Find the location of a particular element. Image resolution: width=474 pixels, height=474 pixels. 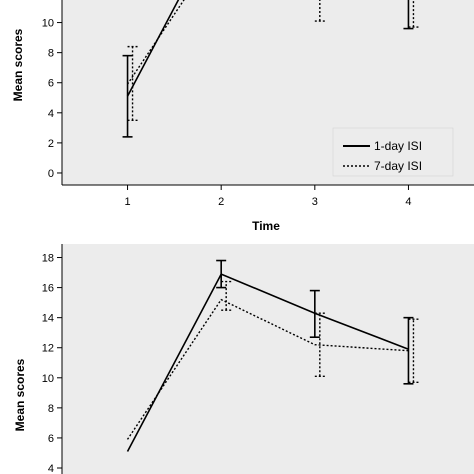

legend-label-7-day-isi: 7-day ISI is located at coordinates (398, 166).